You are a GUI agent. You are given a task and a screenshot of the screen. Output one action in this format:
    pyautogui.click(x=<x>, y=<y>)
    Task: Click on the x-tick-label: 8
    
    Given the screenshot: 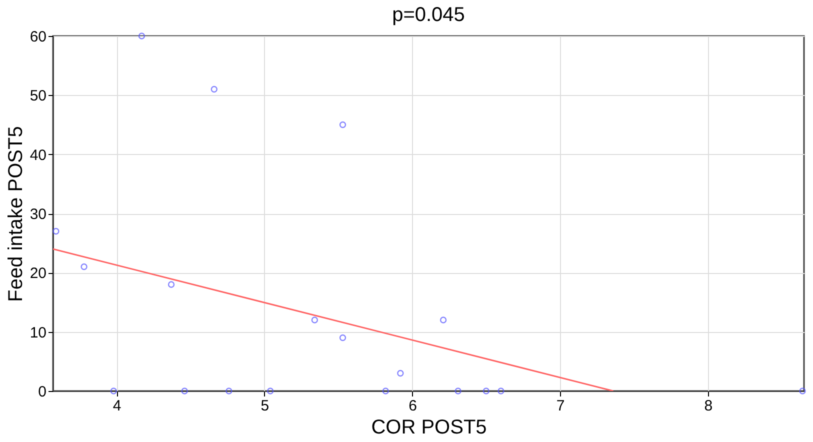 What is the action you would take?
    pyautogui.click(x=708, y=406)
    